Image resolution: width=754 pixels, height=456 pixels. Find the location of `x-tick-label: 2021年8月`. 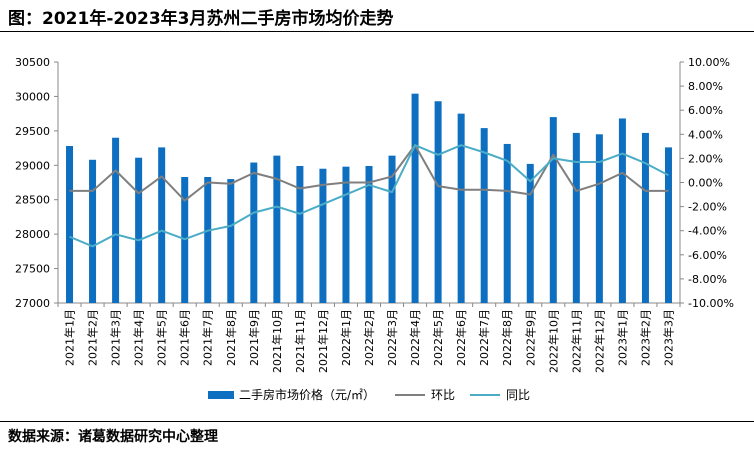

x-tick-label: 2021年8月 is located at coordinates (231, 337).